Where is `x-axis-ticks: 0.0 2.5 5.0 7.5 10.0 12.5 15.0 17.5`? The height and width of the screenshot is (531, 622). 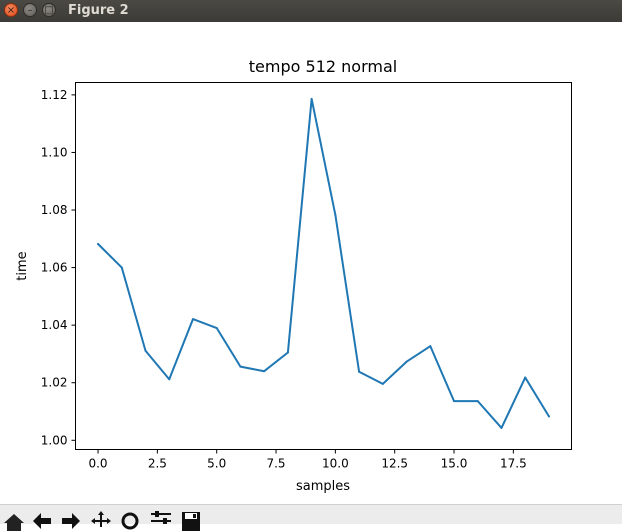
x-axis-ticks: 0.0 2.5 5.0 7.5 10.0 12.5 15.0 17.5 is located at coordinates (307, 460).